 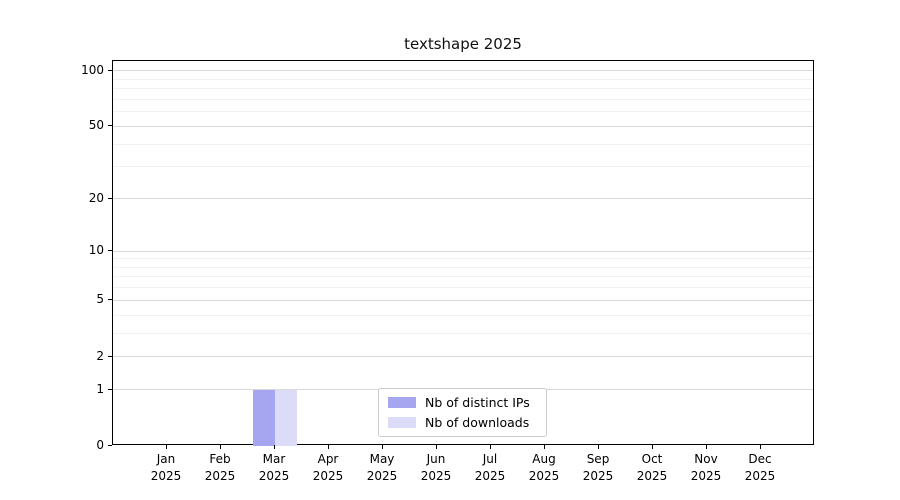 What do you see at coordinates (328, 467) in the screenshot?
I see `x-tick-label-apr: Apr 2025` at bounding box center [328, 467].